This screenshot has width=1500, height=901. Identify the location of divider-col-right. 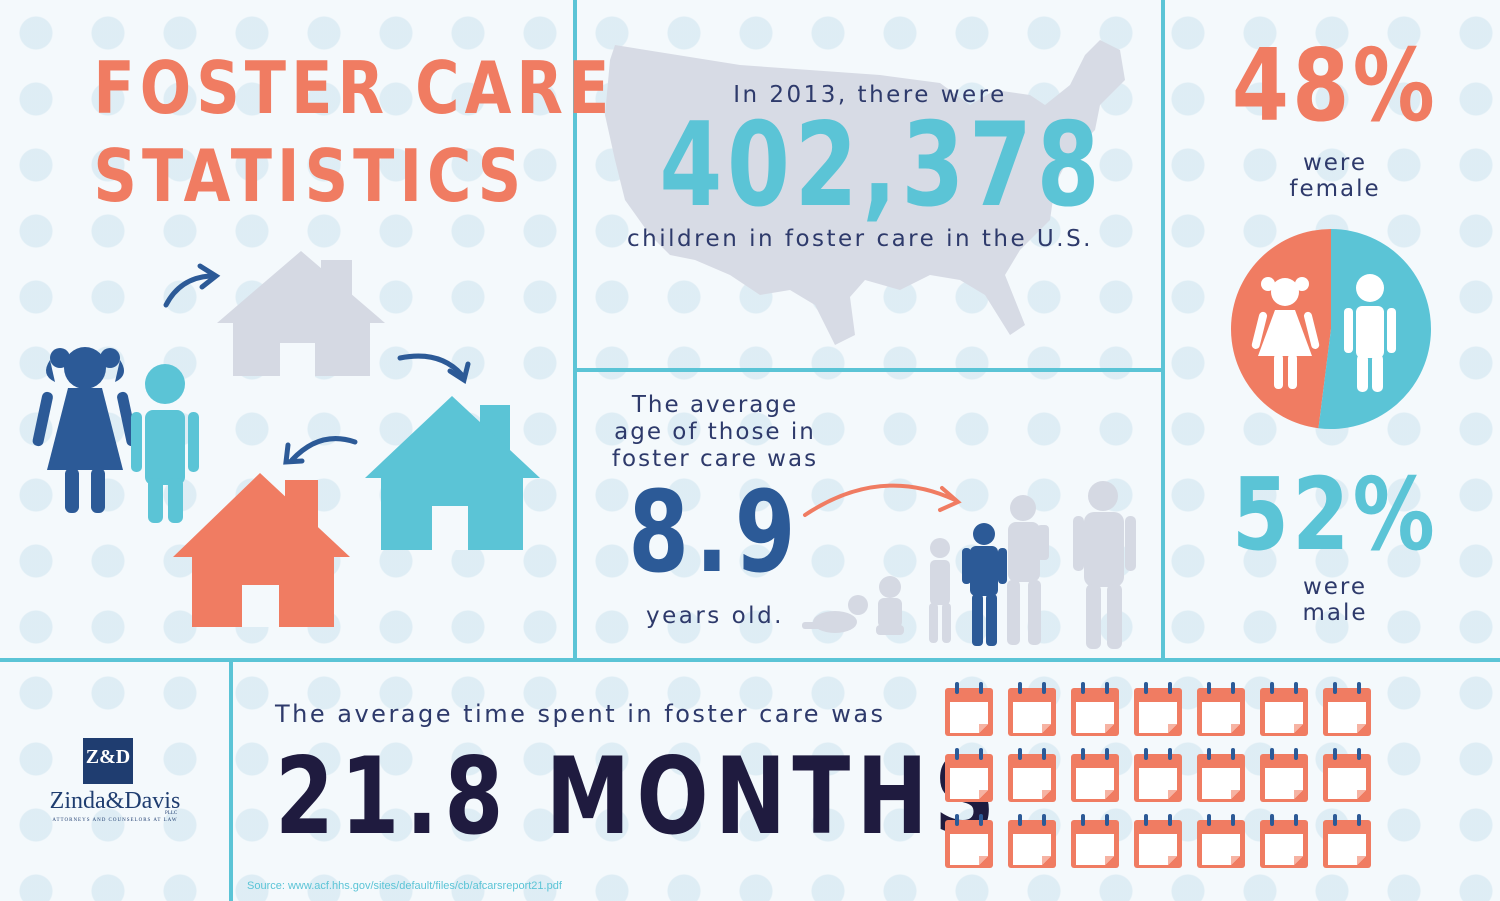
(1163, 330).